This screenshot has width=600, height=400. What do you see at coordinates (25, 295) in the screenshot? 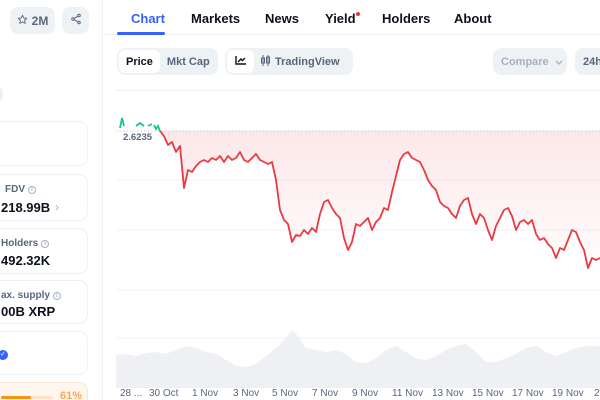
I see `max-supply-label: ax. supply` at bounding box center [25, 295].